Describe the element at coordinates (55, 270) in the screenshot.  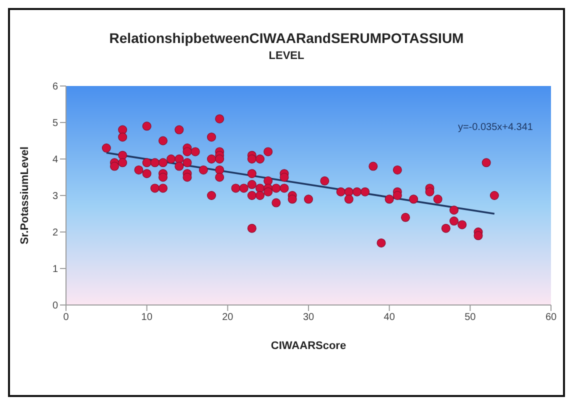
I see `y-tick-label: 1` at that location.